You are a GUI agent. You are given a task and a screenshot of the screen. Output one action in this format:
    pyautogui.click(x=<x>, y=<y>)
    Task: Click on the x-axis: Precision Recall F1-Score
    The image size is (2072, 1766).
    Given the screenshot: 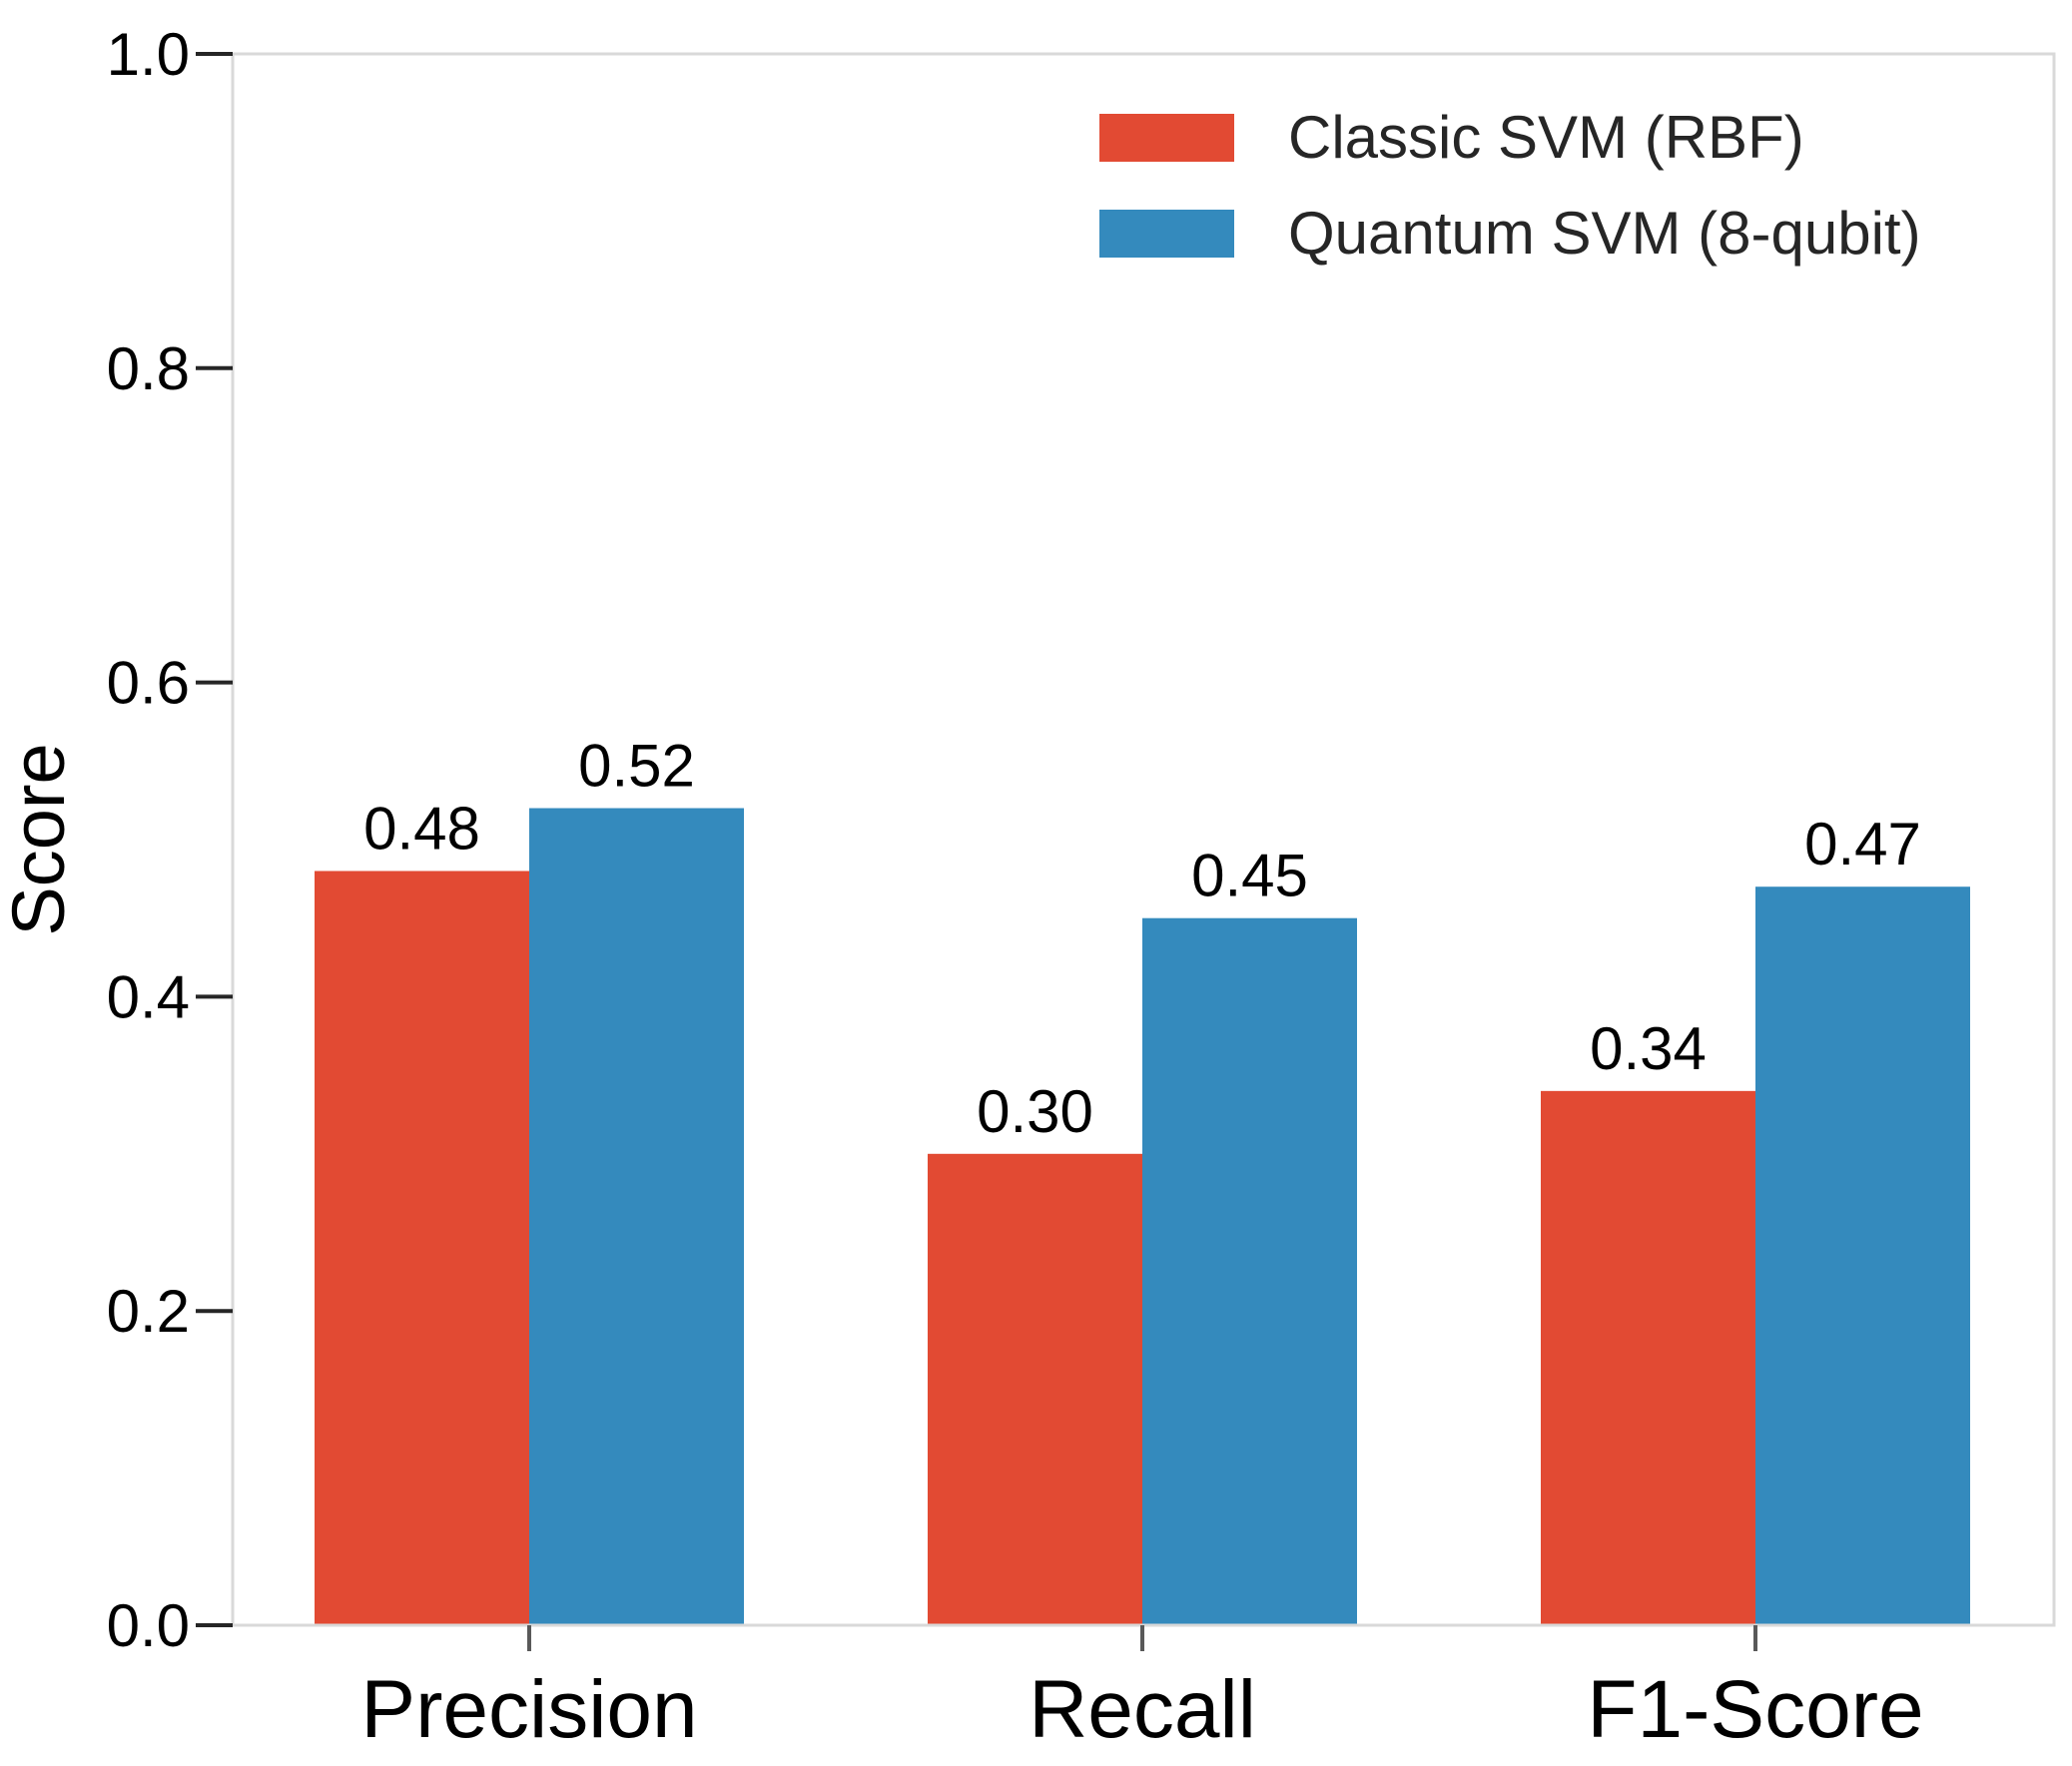 What is the action you would take?
    pyautogui.click(x=1142, y=1690)
    